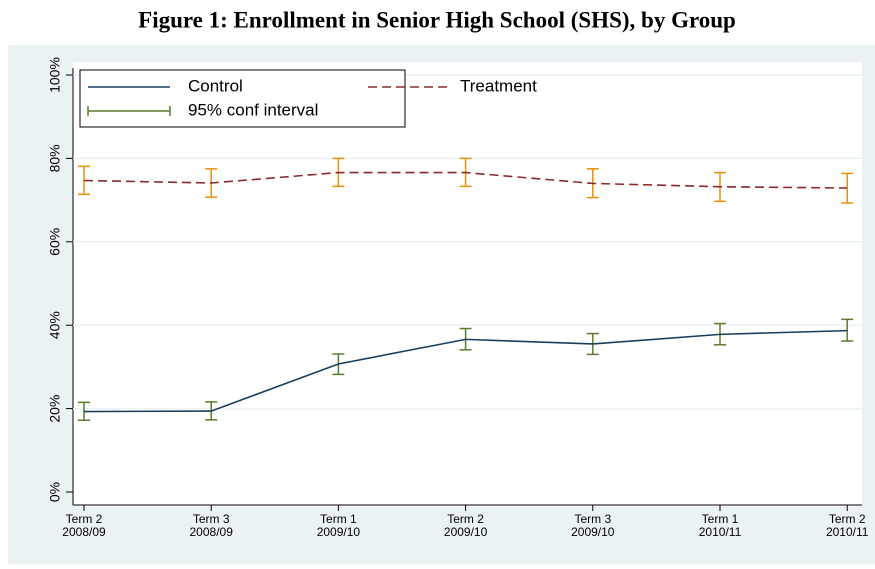 The height and width of the screenshot is (569, 875). What do you see at coordinates (55, 242) in the screenshot?
I see `y-tick-label: 60%` at bounding box center [55, 242].